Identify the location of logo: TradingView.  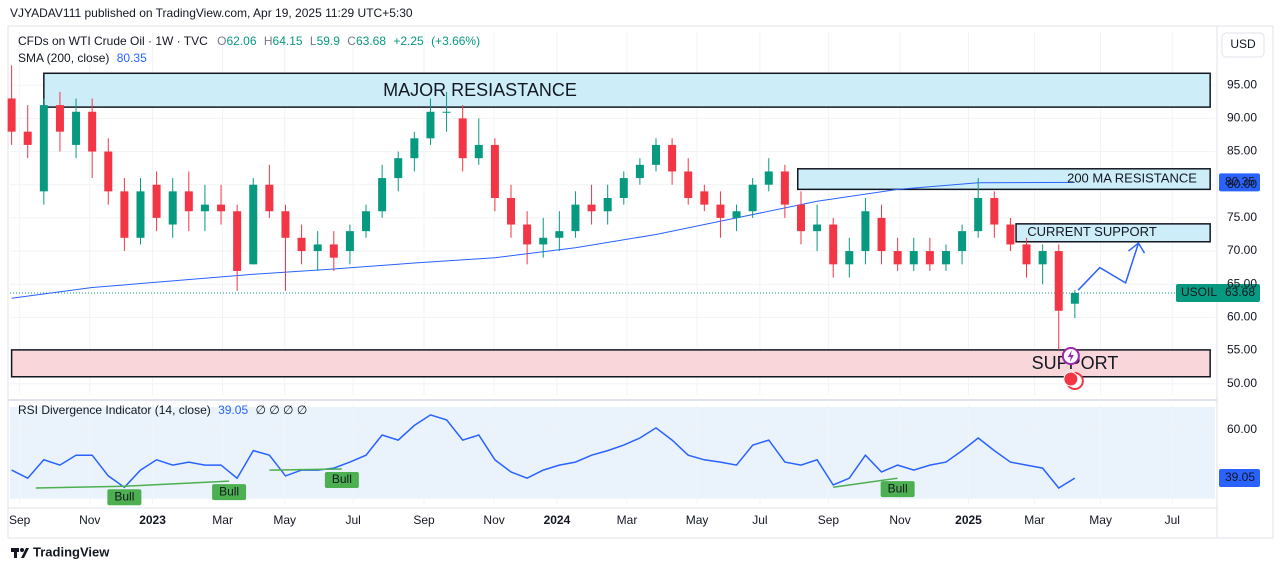
(71, 551).